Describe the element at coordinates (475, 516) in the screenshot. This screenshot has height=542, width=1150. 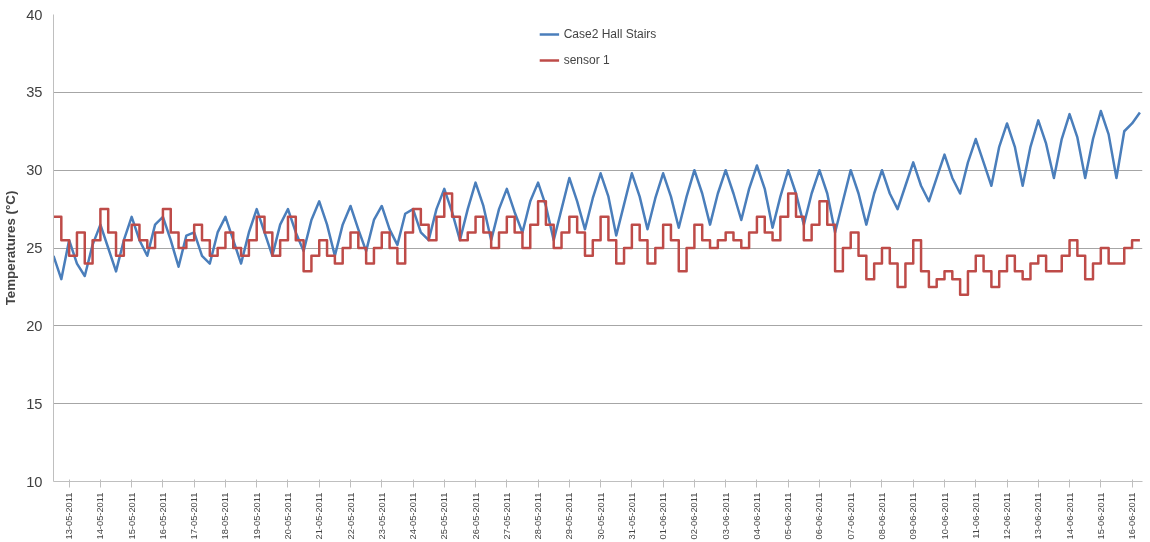
I see `x-tick-label: 26-05-2011` at that location.